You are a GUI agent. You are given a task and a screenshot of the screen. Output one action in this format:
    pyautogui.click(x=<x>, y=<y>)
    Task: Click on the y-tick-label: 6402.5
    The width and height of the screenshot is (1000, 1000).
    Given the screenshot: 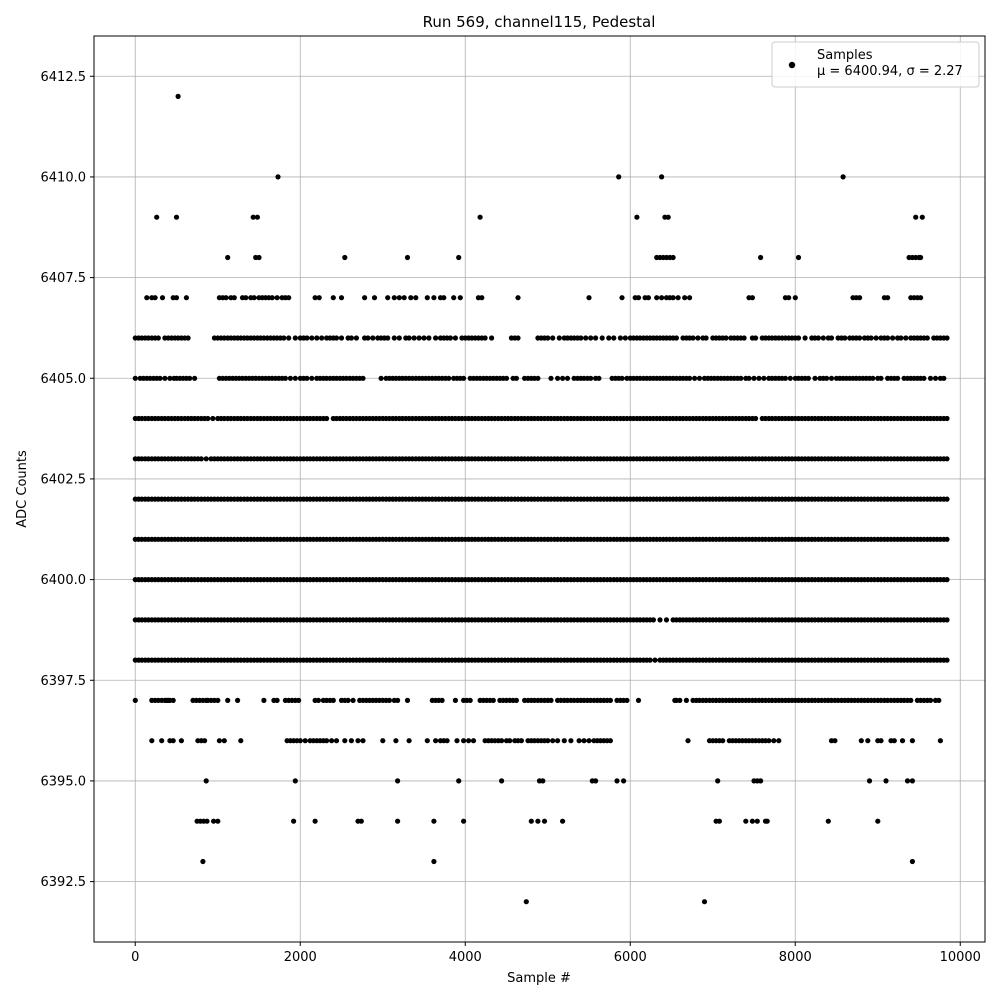 What is the action you would take?
    pyautogui.click(x=64, y=479)
    